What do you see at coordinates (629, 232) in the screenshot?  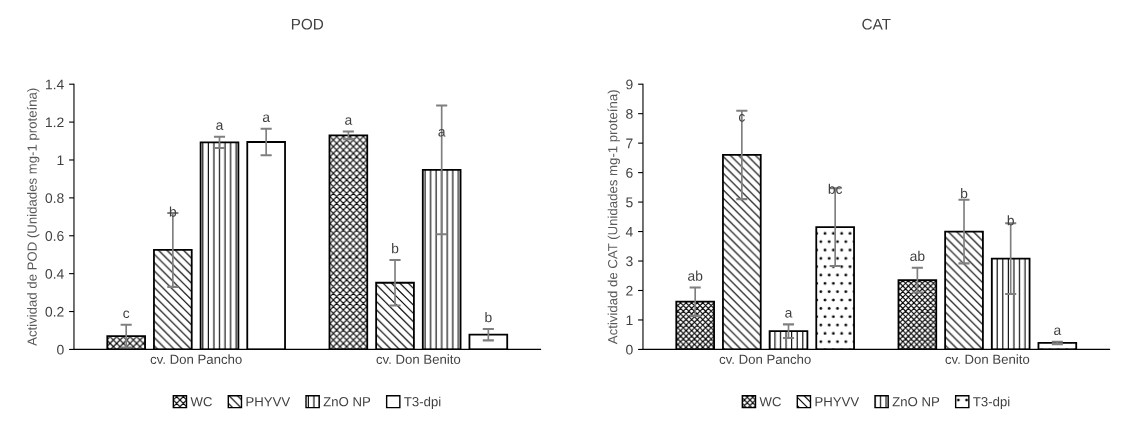 I see `y-tick-label: 4` at bounding box center [629, 232].